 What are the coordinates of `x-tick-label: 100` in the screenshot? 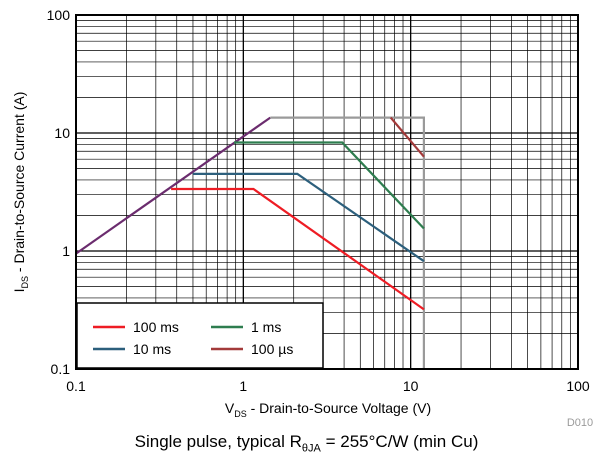 It's located at (578, 386).